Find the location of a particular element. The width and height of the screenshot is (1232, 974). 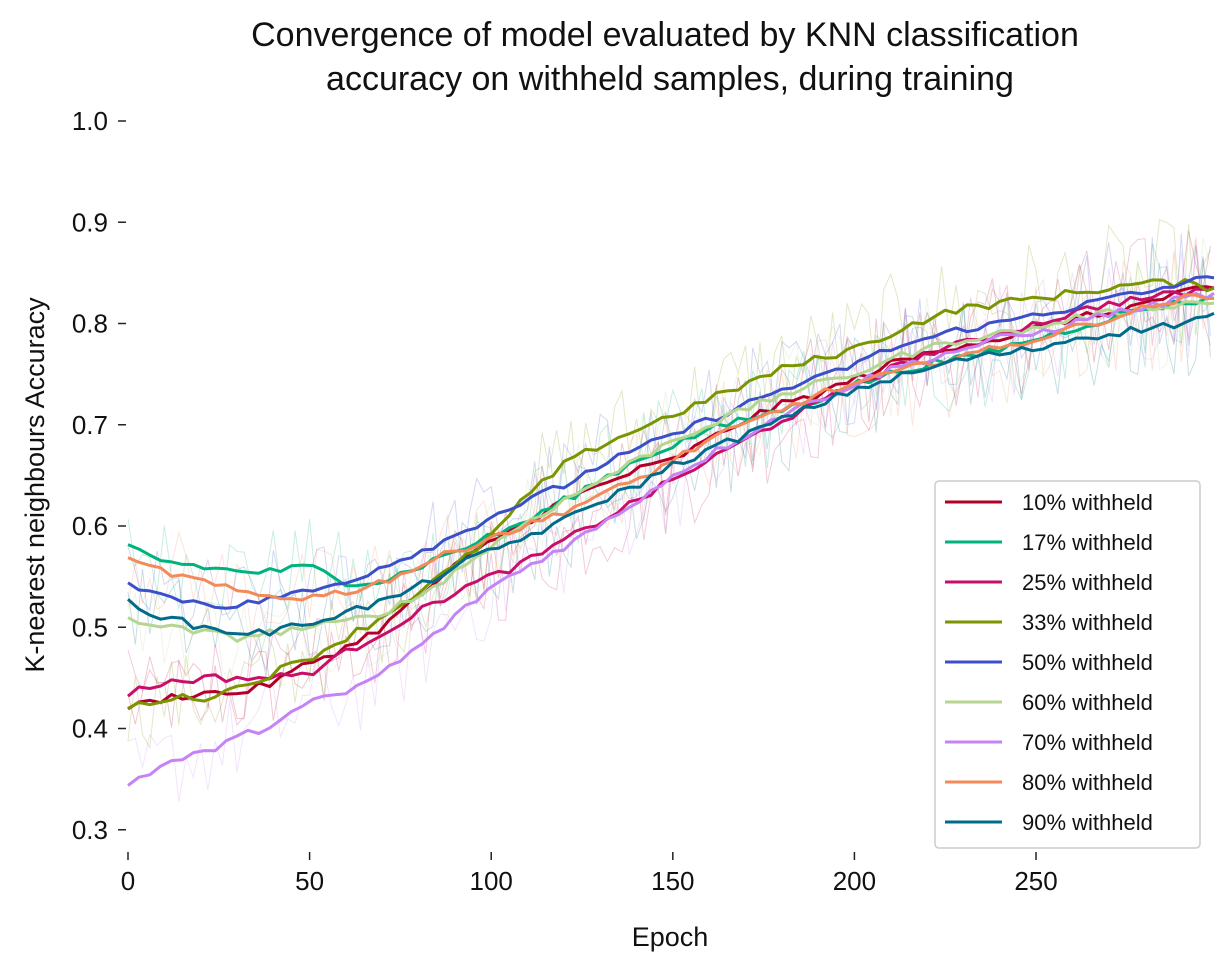

legend-label: 90% withheld is located at coordinates (1087, 822).